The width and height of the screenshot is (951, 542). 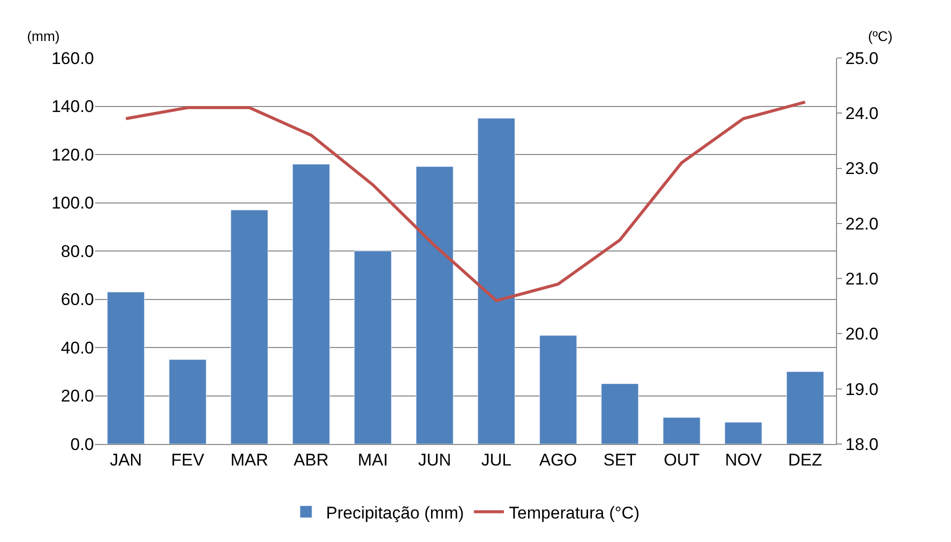 I want to click on legend-label: Temperatura (°C), so click(x=574, y=512).